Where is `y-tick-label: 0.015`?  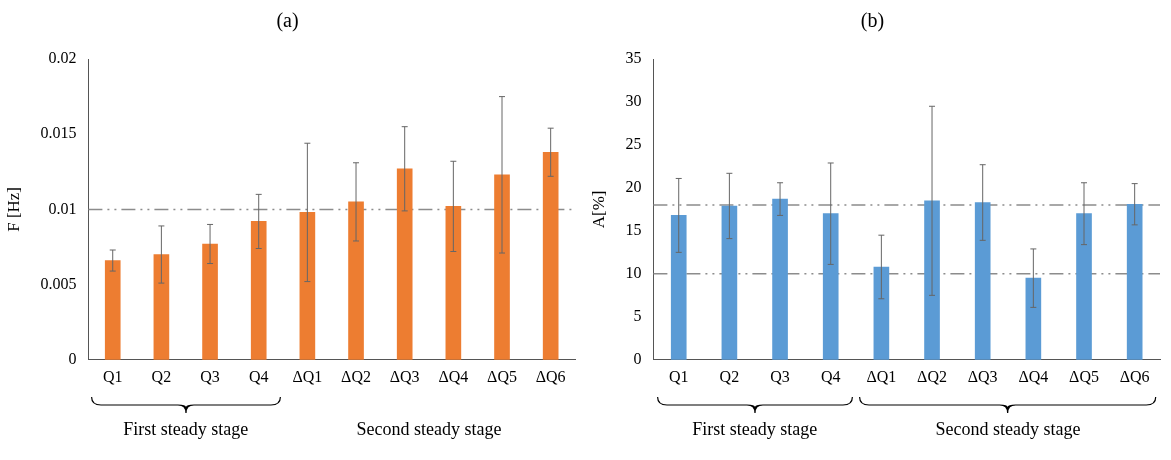
y-tick-label: 0.015 is located at coordinates (58, 133).